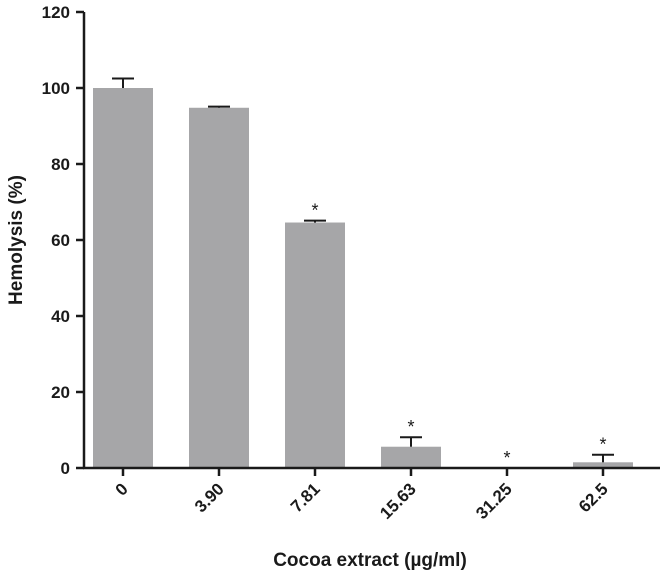 The image size is (661, 578). I want to click on x-axis: 0 3.90 7.81 15.63 31.25 62.5, so click(371, 494).